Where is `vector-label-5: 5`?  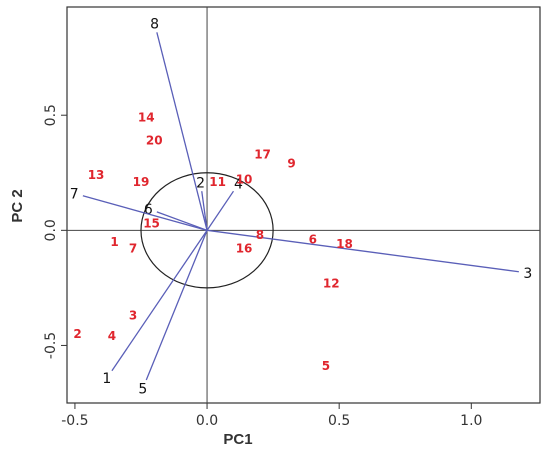 vector-label-5: 5 is located at coordinates (142, 389).